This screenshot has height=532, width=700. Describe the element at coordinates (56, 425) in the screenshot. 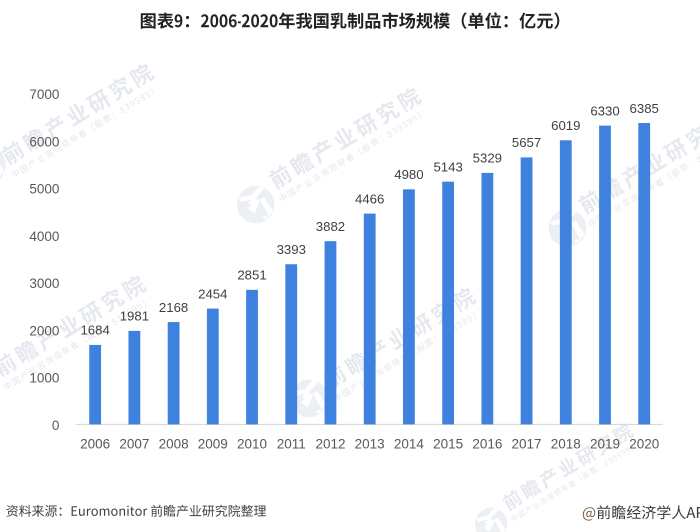

I see `svg-text: 0` at that location.